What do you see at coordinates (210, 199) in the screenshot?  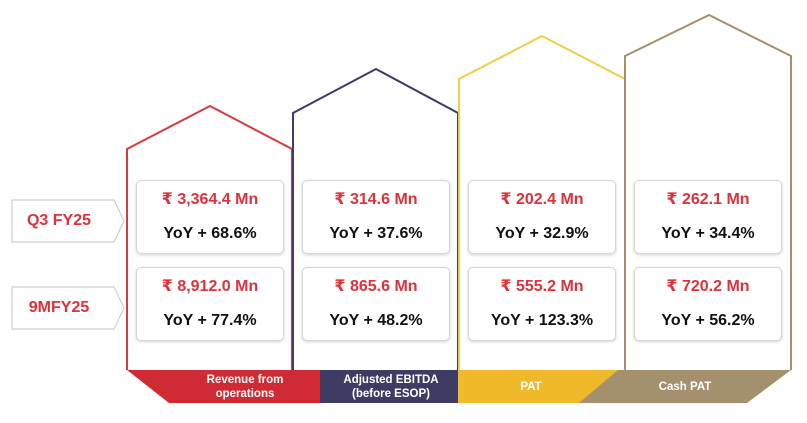 I see `revenue-q3-value: ₹ 3,364.4 Mn` at bounding box center [210, 199].